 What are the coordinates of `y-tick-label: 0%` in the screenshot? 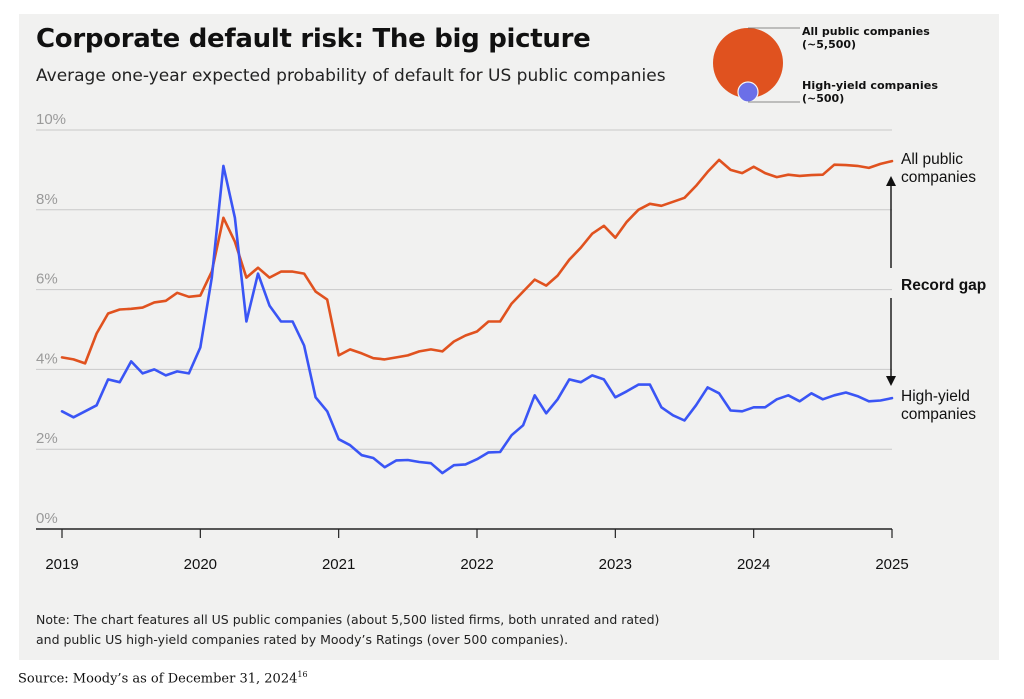 It's located at (47, 518).